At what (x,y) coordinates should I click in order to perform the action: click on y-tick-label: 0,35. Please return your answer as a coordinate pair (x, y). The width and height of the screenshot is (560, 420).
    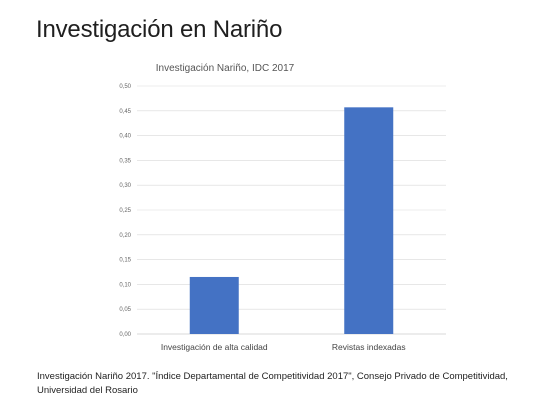
    Looking at the image, I should click on (125, 161).